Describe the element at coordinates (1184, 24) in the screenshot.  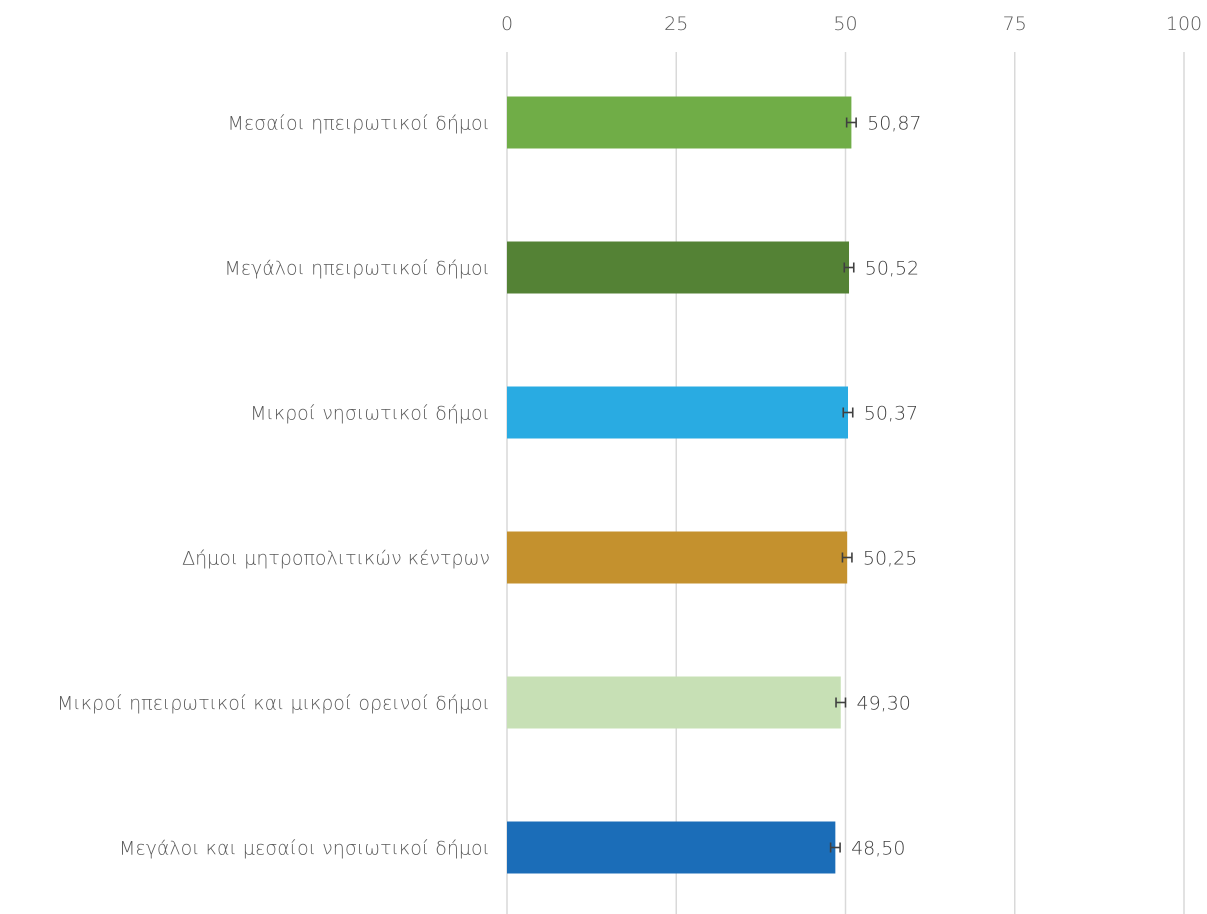
I see `x-tick-label: 100` at that location.